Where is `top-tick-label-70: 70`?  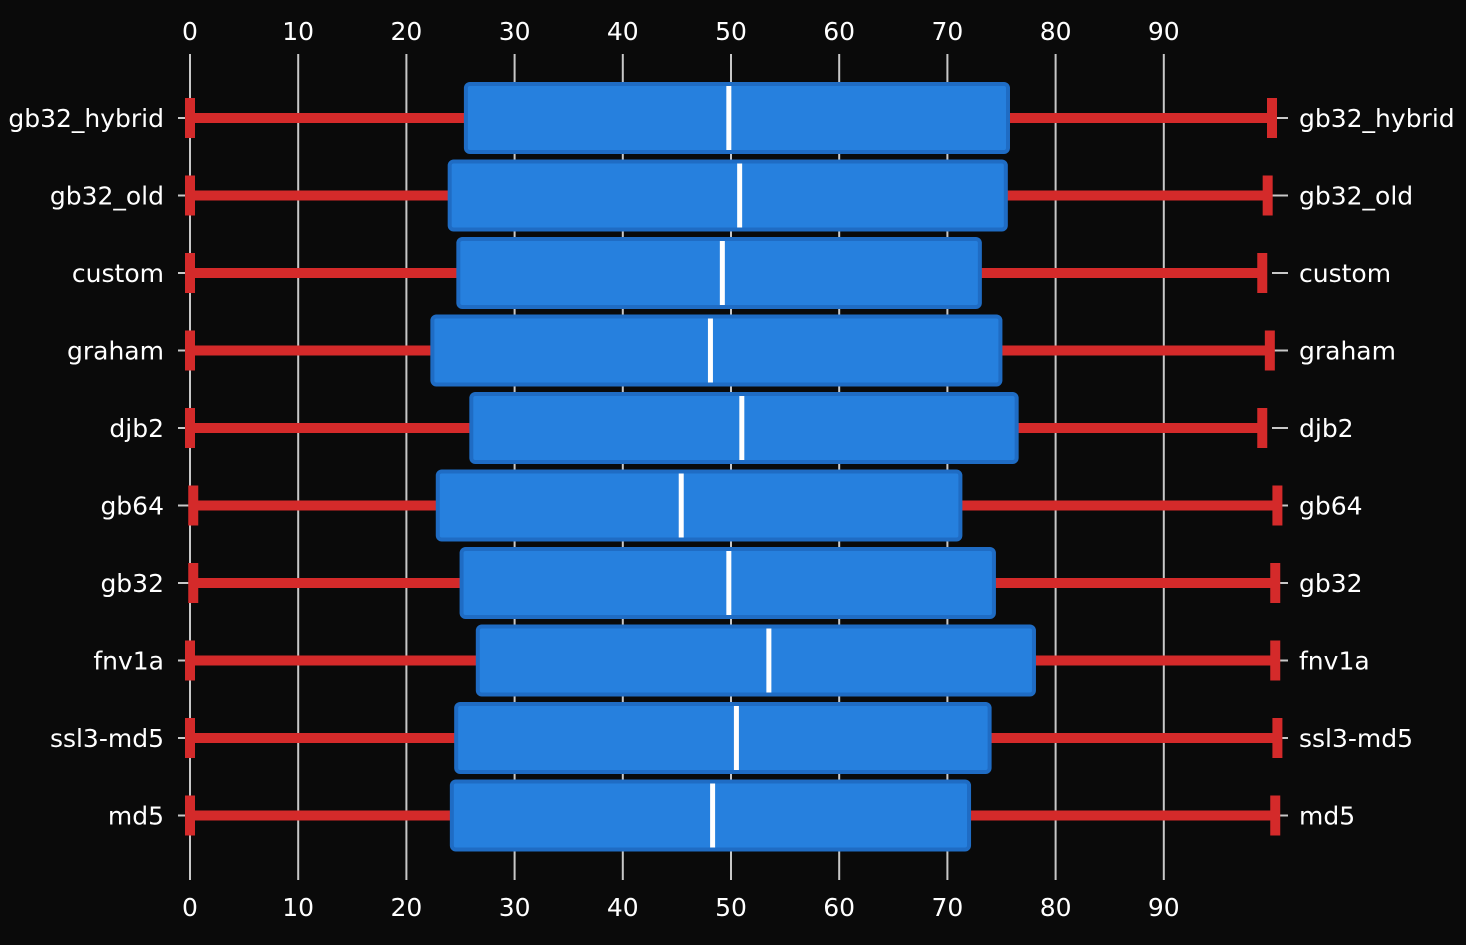
top-tick-label-70: 70 is located at coordinates (947, 31).